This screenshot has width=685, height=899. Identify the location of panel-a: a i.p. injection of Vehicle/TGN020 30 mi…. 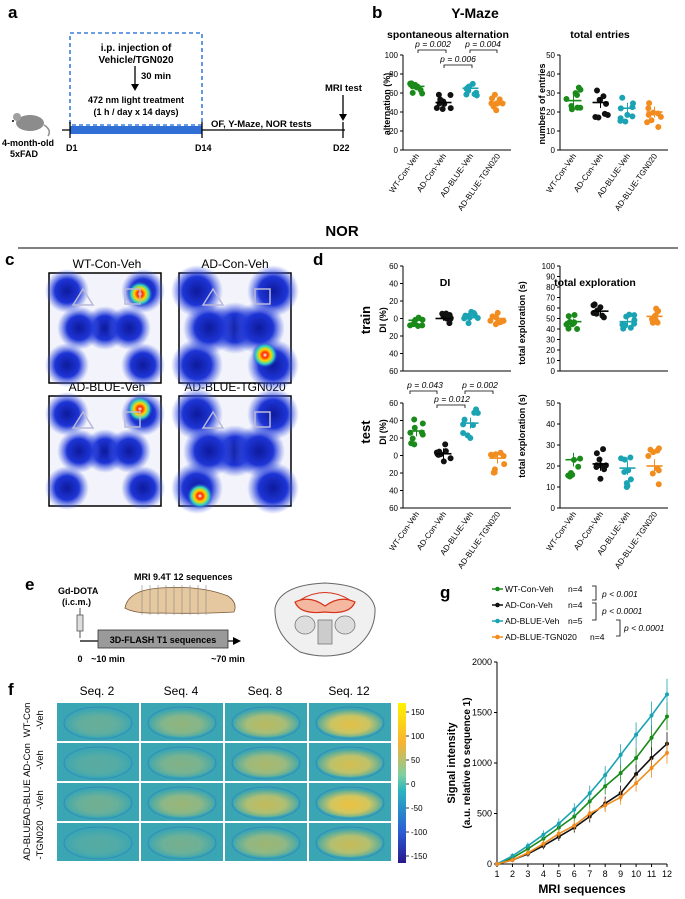
(182, 81).